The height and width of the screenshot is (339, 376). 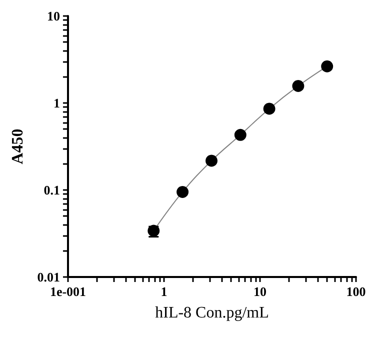 I want to click on x-tick-label: 10, so click(x=260, y=291).